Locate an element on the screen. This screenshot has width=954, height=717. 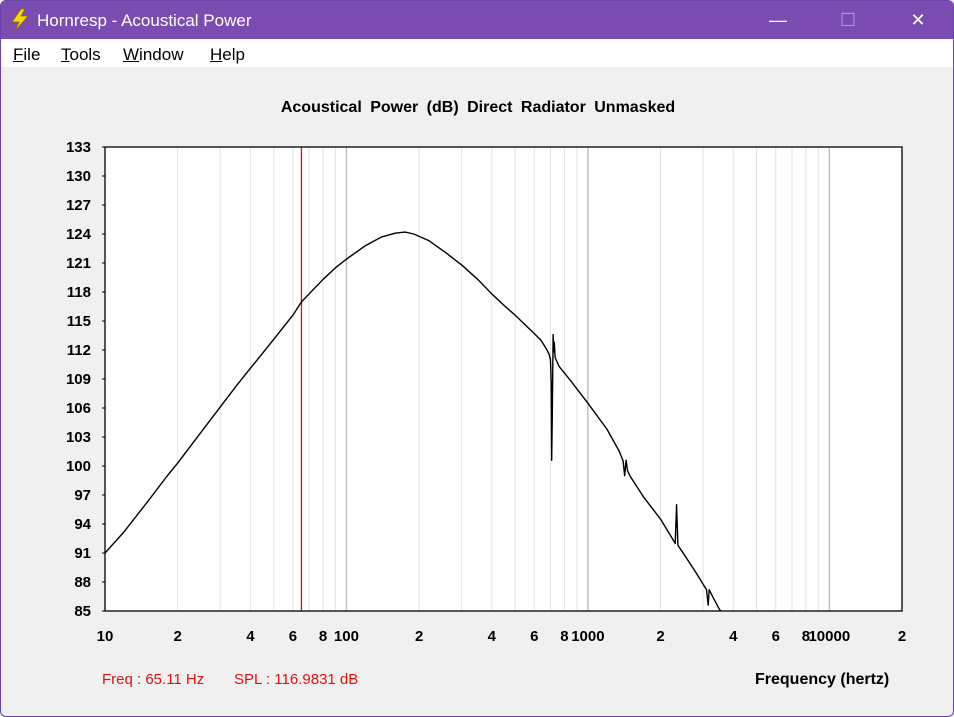
y-tick-label: 88 is located at coordinates (82, 582).